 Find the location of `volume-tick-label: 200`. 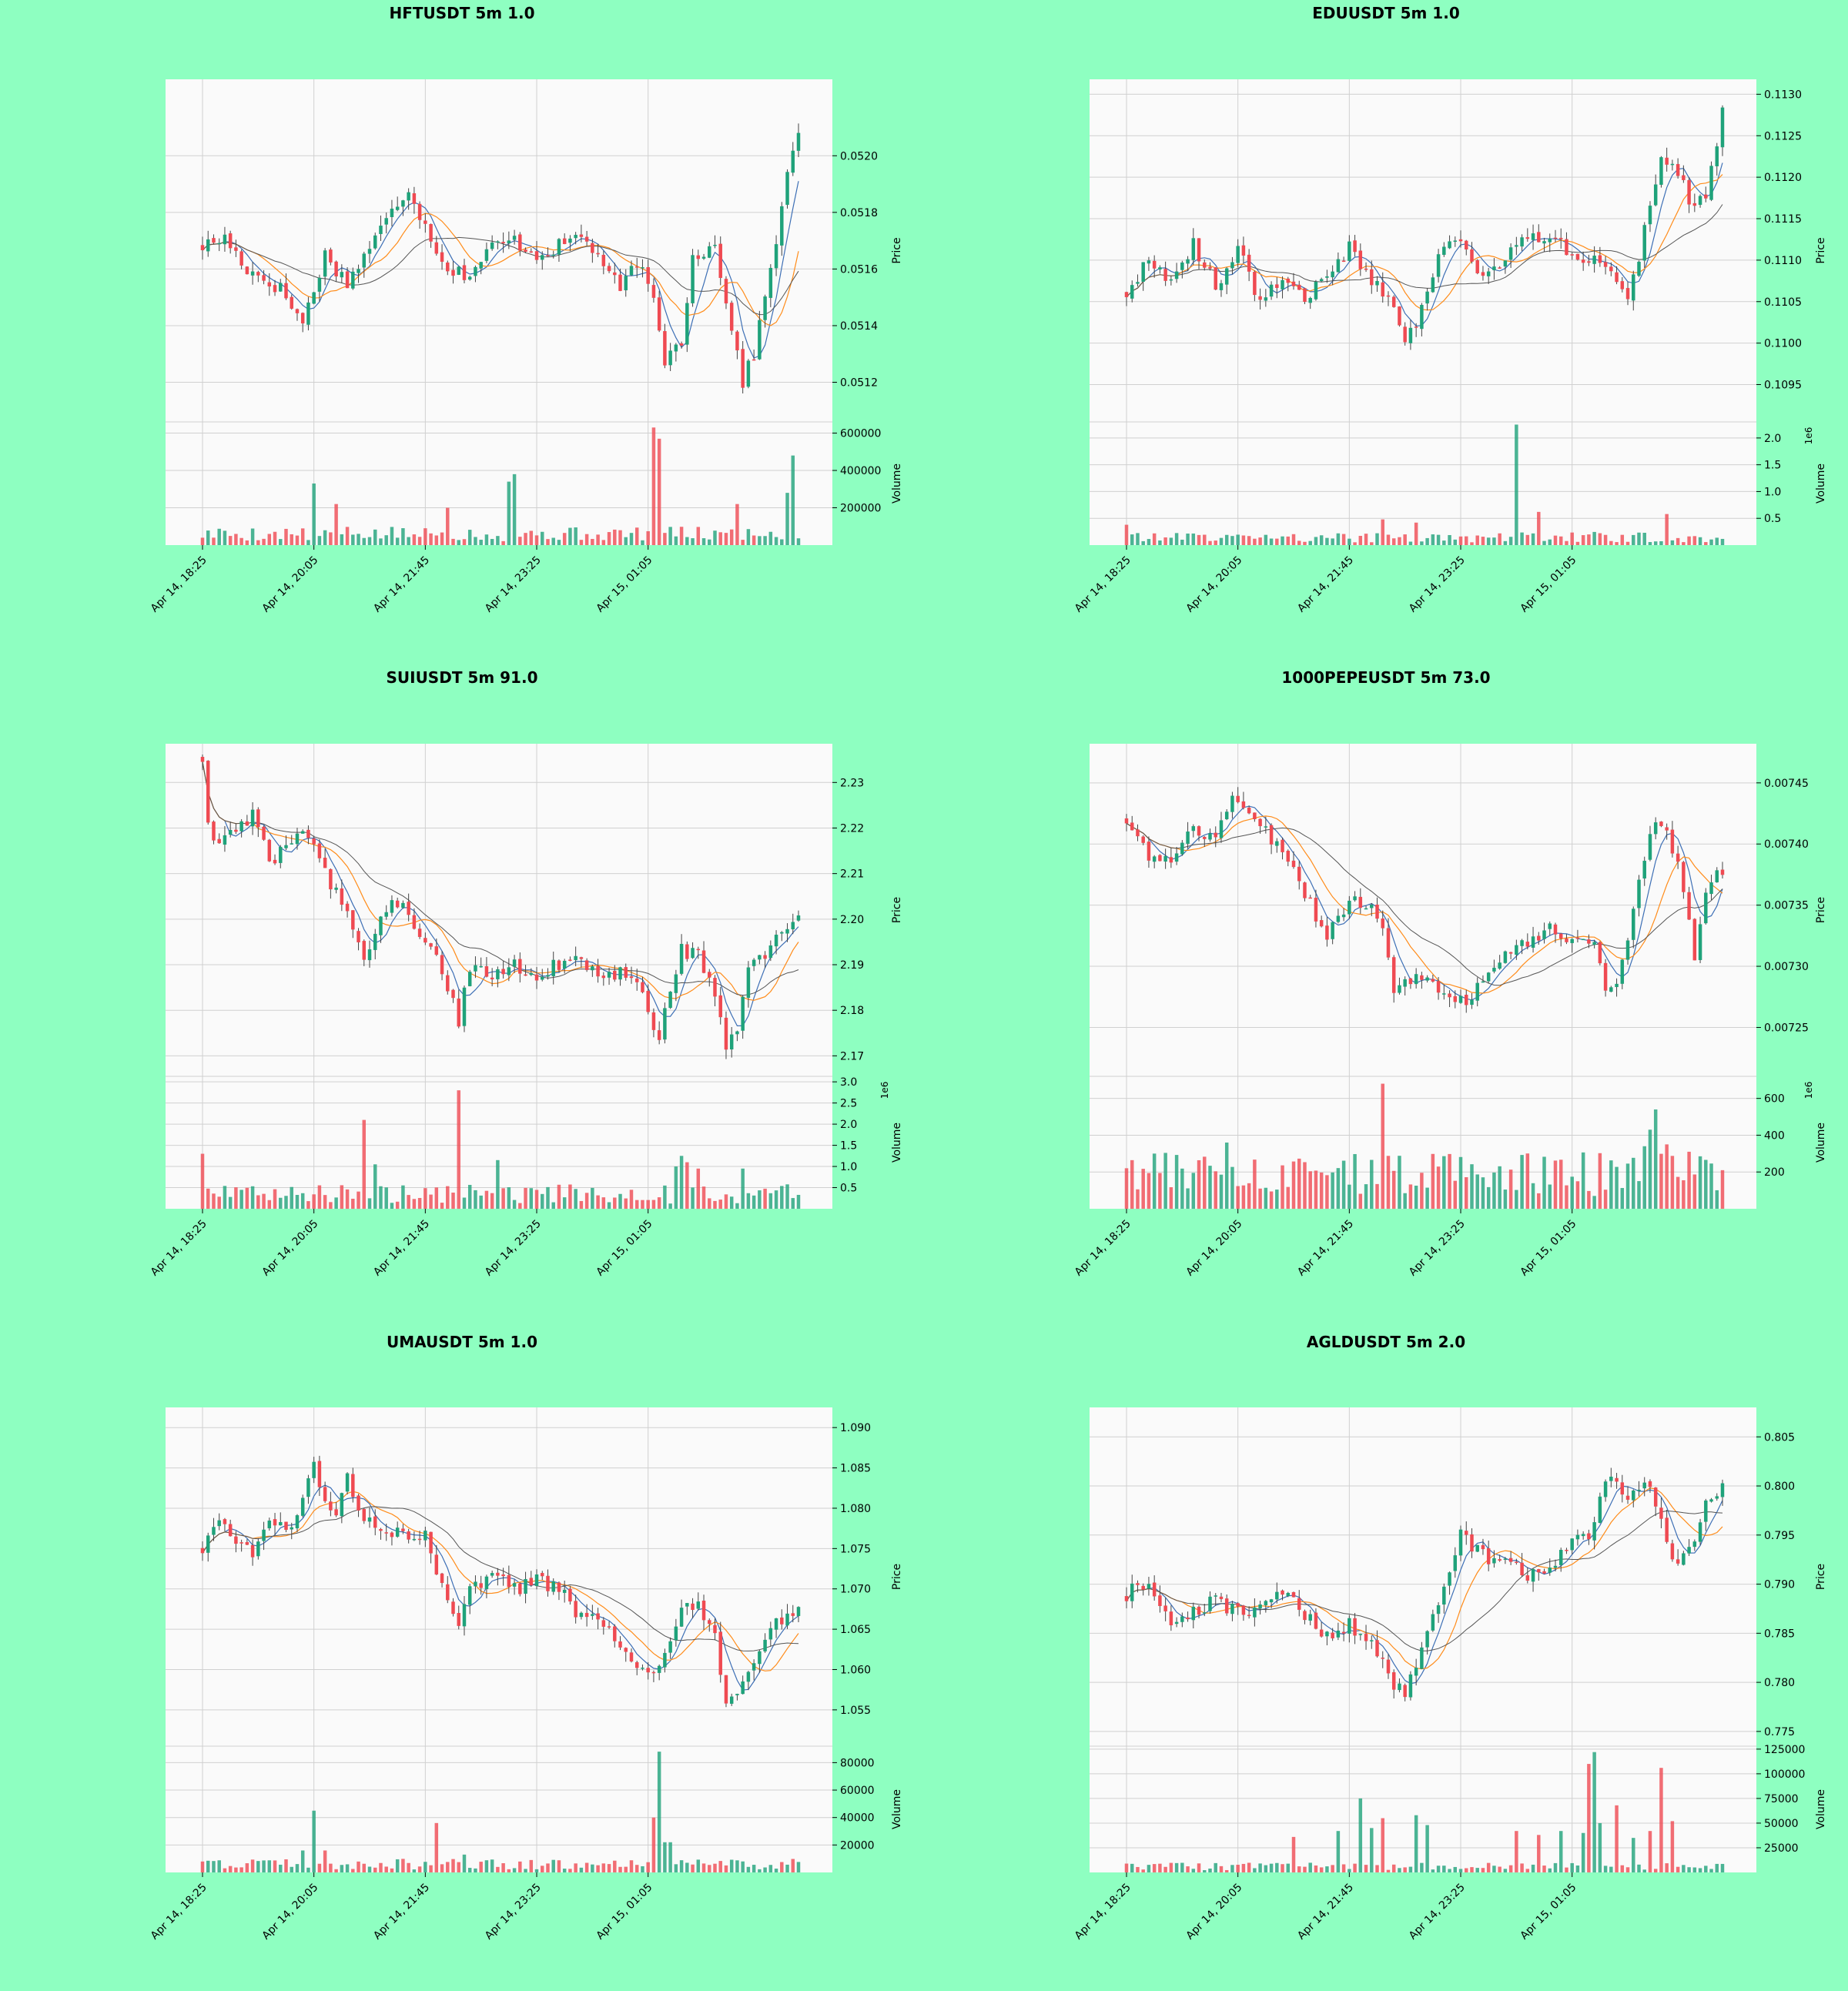

volume-tick-label: 200 is located at coordinates (1774, 1172).